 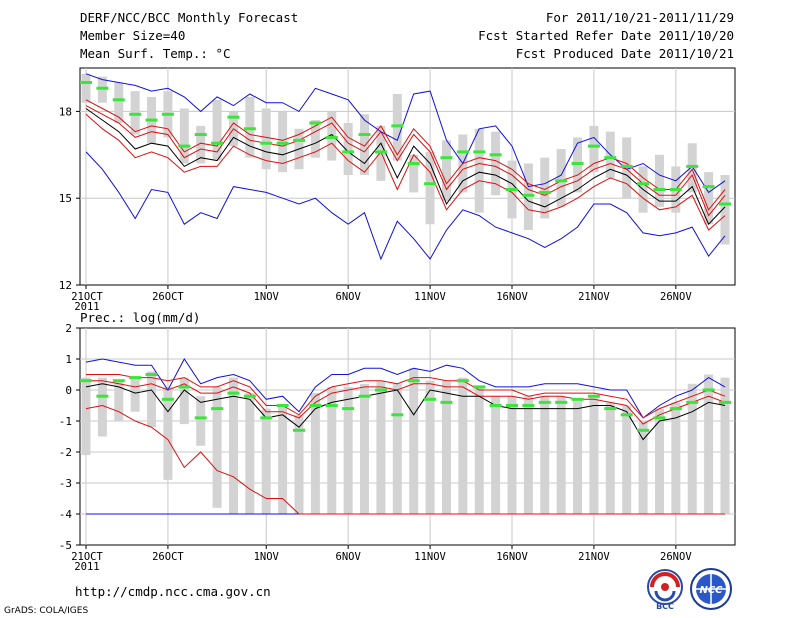 What do you see at coordinates (65, 421) in the screenshot?
I see `y-tick-label: -1` at bounding box center [65, 421].